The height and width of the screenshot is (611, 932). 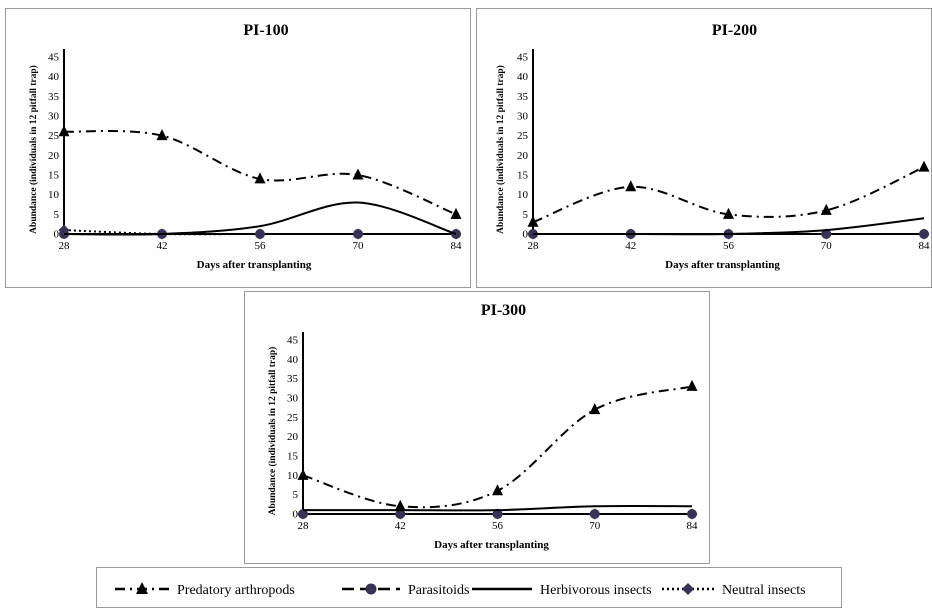 I want to click on chart-title: PI-100, so click(x=265, y=30).